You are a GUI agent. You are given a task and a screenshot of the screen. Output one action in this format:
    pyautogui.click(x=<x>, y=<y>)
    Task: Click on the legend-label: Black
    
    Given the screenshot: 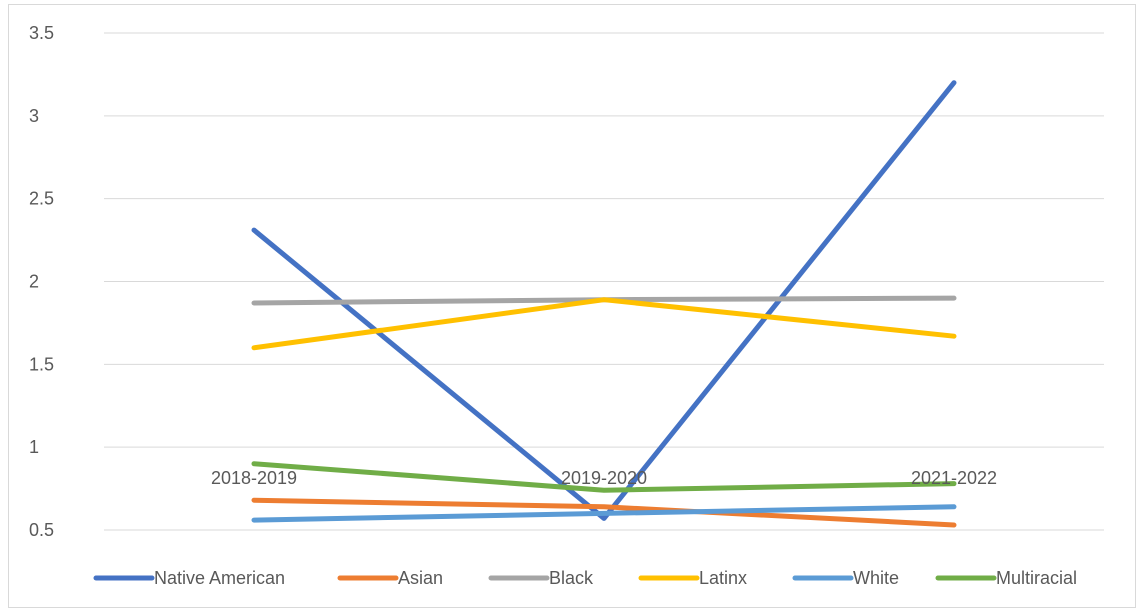 What is the action you would take?
    pyautogui.click(x=571, y=578)
    